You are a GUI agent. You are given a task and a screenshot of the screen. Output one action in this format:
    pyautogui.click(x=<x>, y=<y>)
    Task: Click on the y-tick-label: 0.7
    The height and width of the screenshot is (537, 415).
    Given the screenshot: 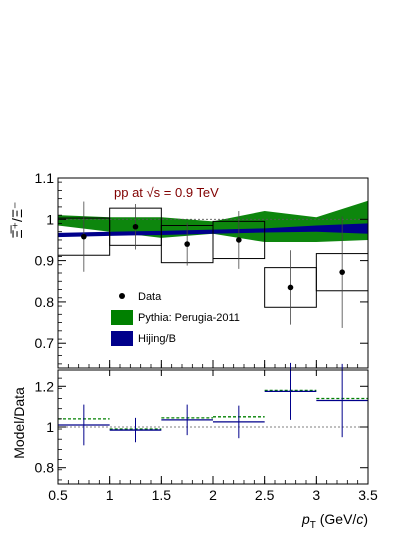 What is the action you would take?
    pyautogui.click(x=45, y=343)
    